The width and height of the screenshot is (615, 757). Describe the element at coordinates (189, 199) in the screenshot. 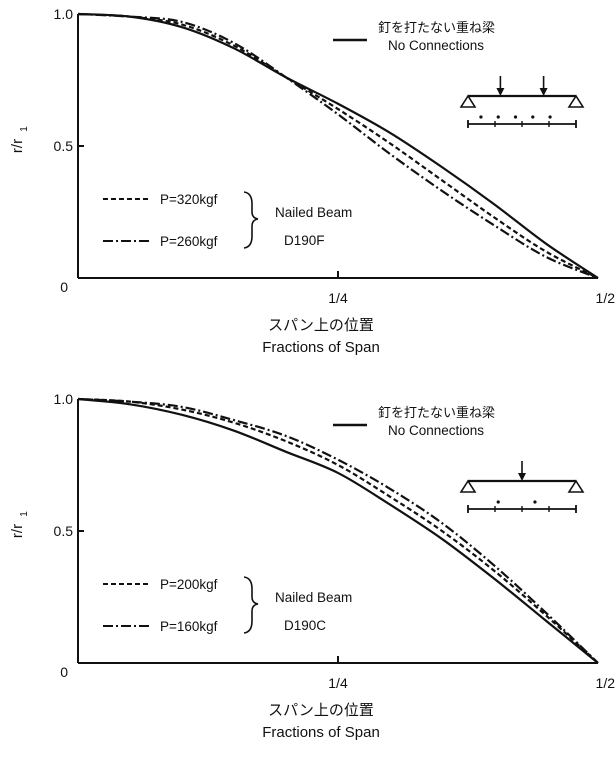

I see `legend-label: P=320kgf` at that location.